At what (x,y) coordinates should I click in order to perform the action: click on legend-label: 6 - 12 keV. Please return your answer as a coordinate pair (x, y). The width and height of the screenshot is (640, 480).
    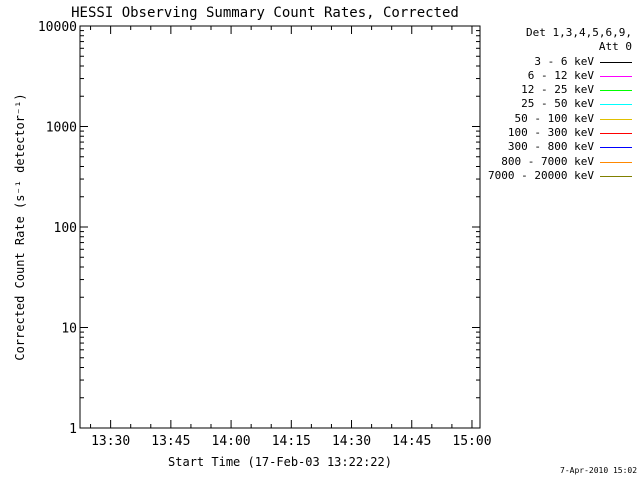
    Looking at the image, I should click on (560, 75).